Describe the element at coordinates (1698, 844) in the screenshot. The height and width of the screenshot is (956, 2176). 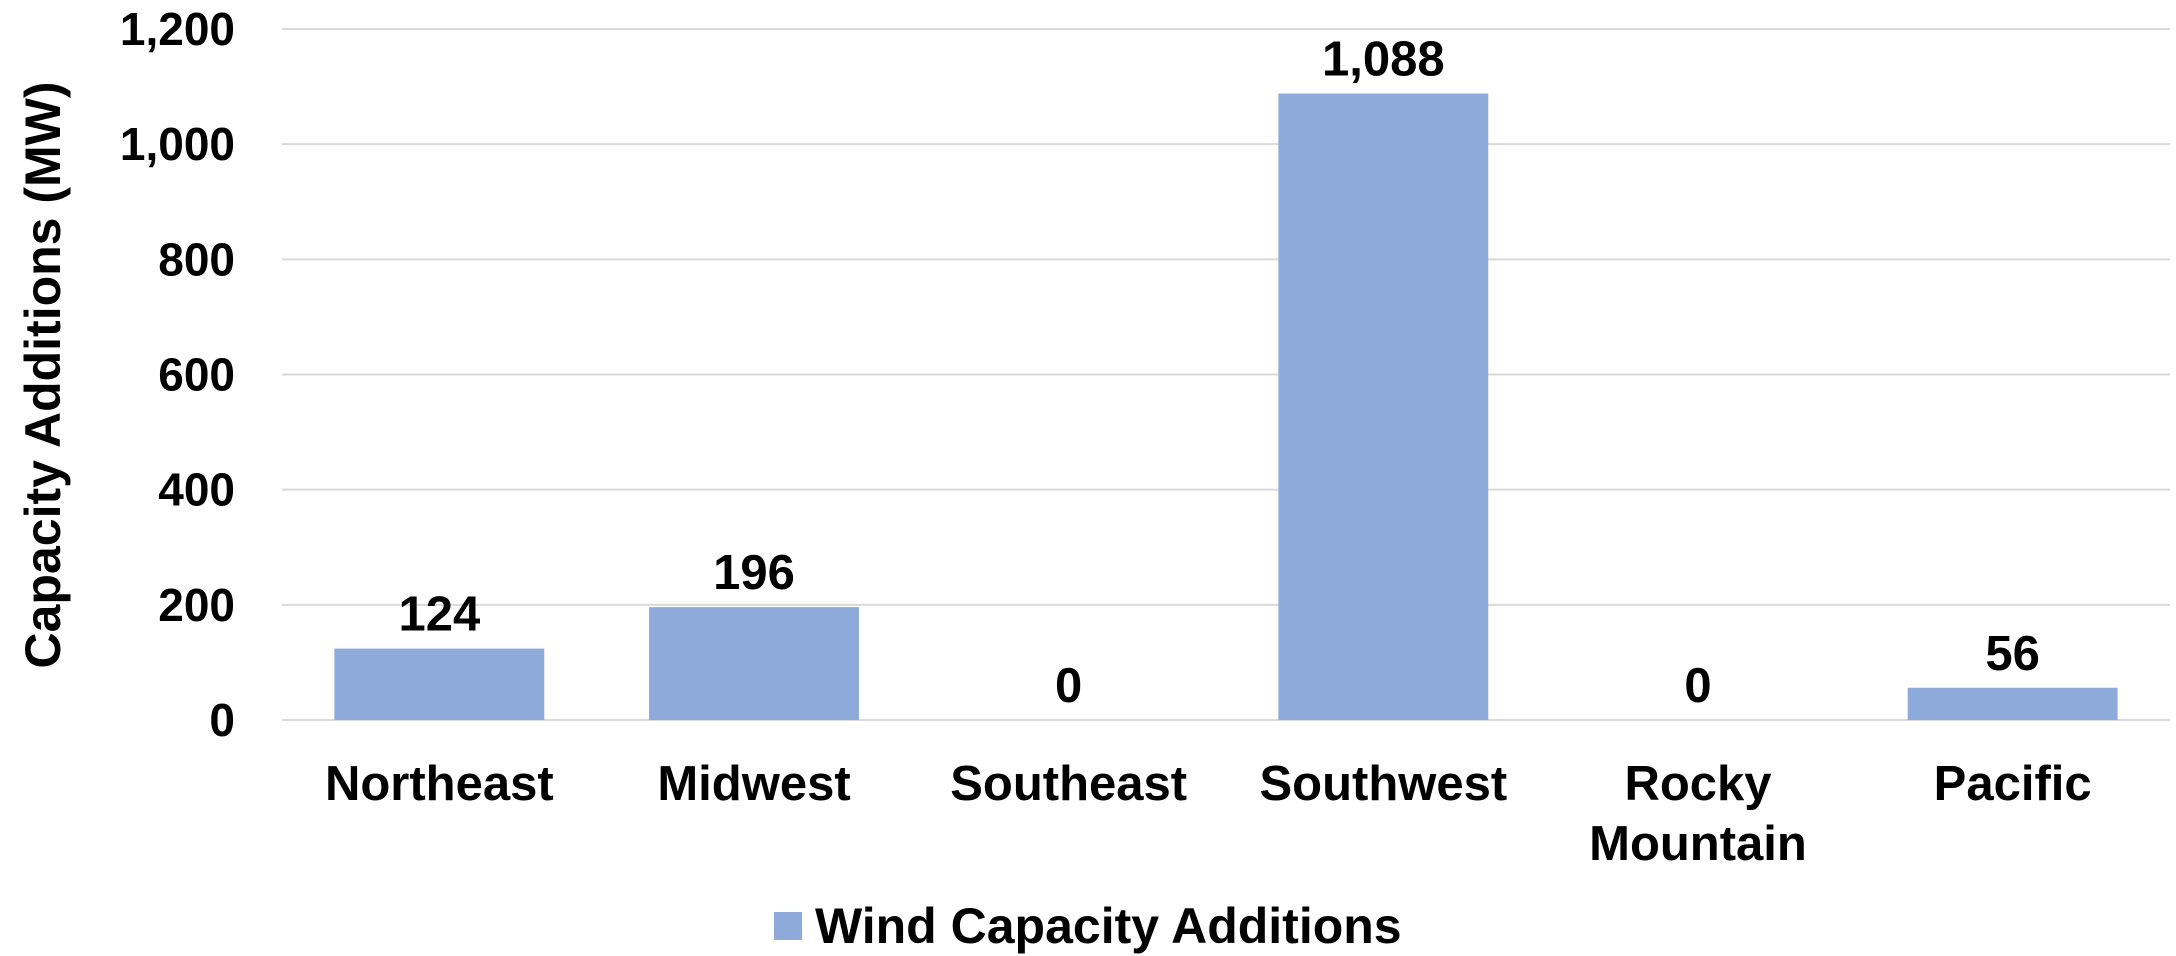
I see `category-label: Mountain` at that location.